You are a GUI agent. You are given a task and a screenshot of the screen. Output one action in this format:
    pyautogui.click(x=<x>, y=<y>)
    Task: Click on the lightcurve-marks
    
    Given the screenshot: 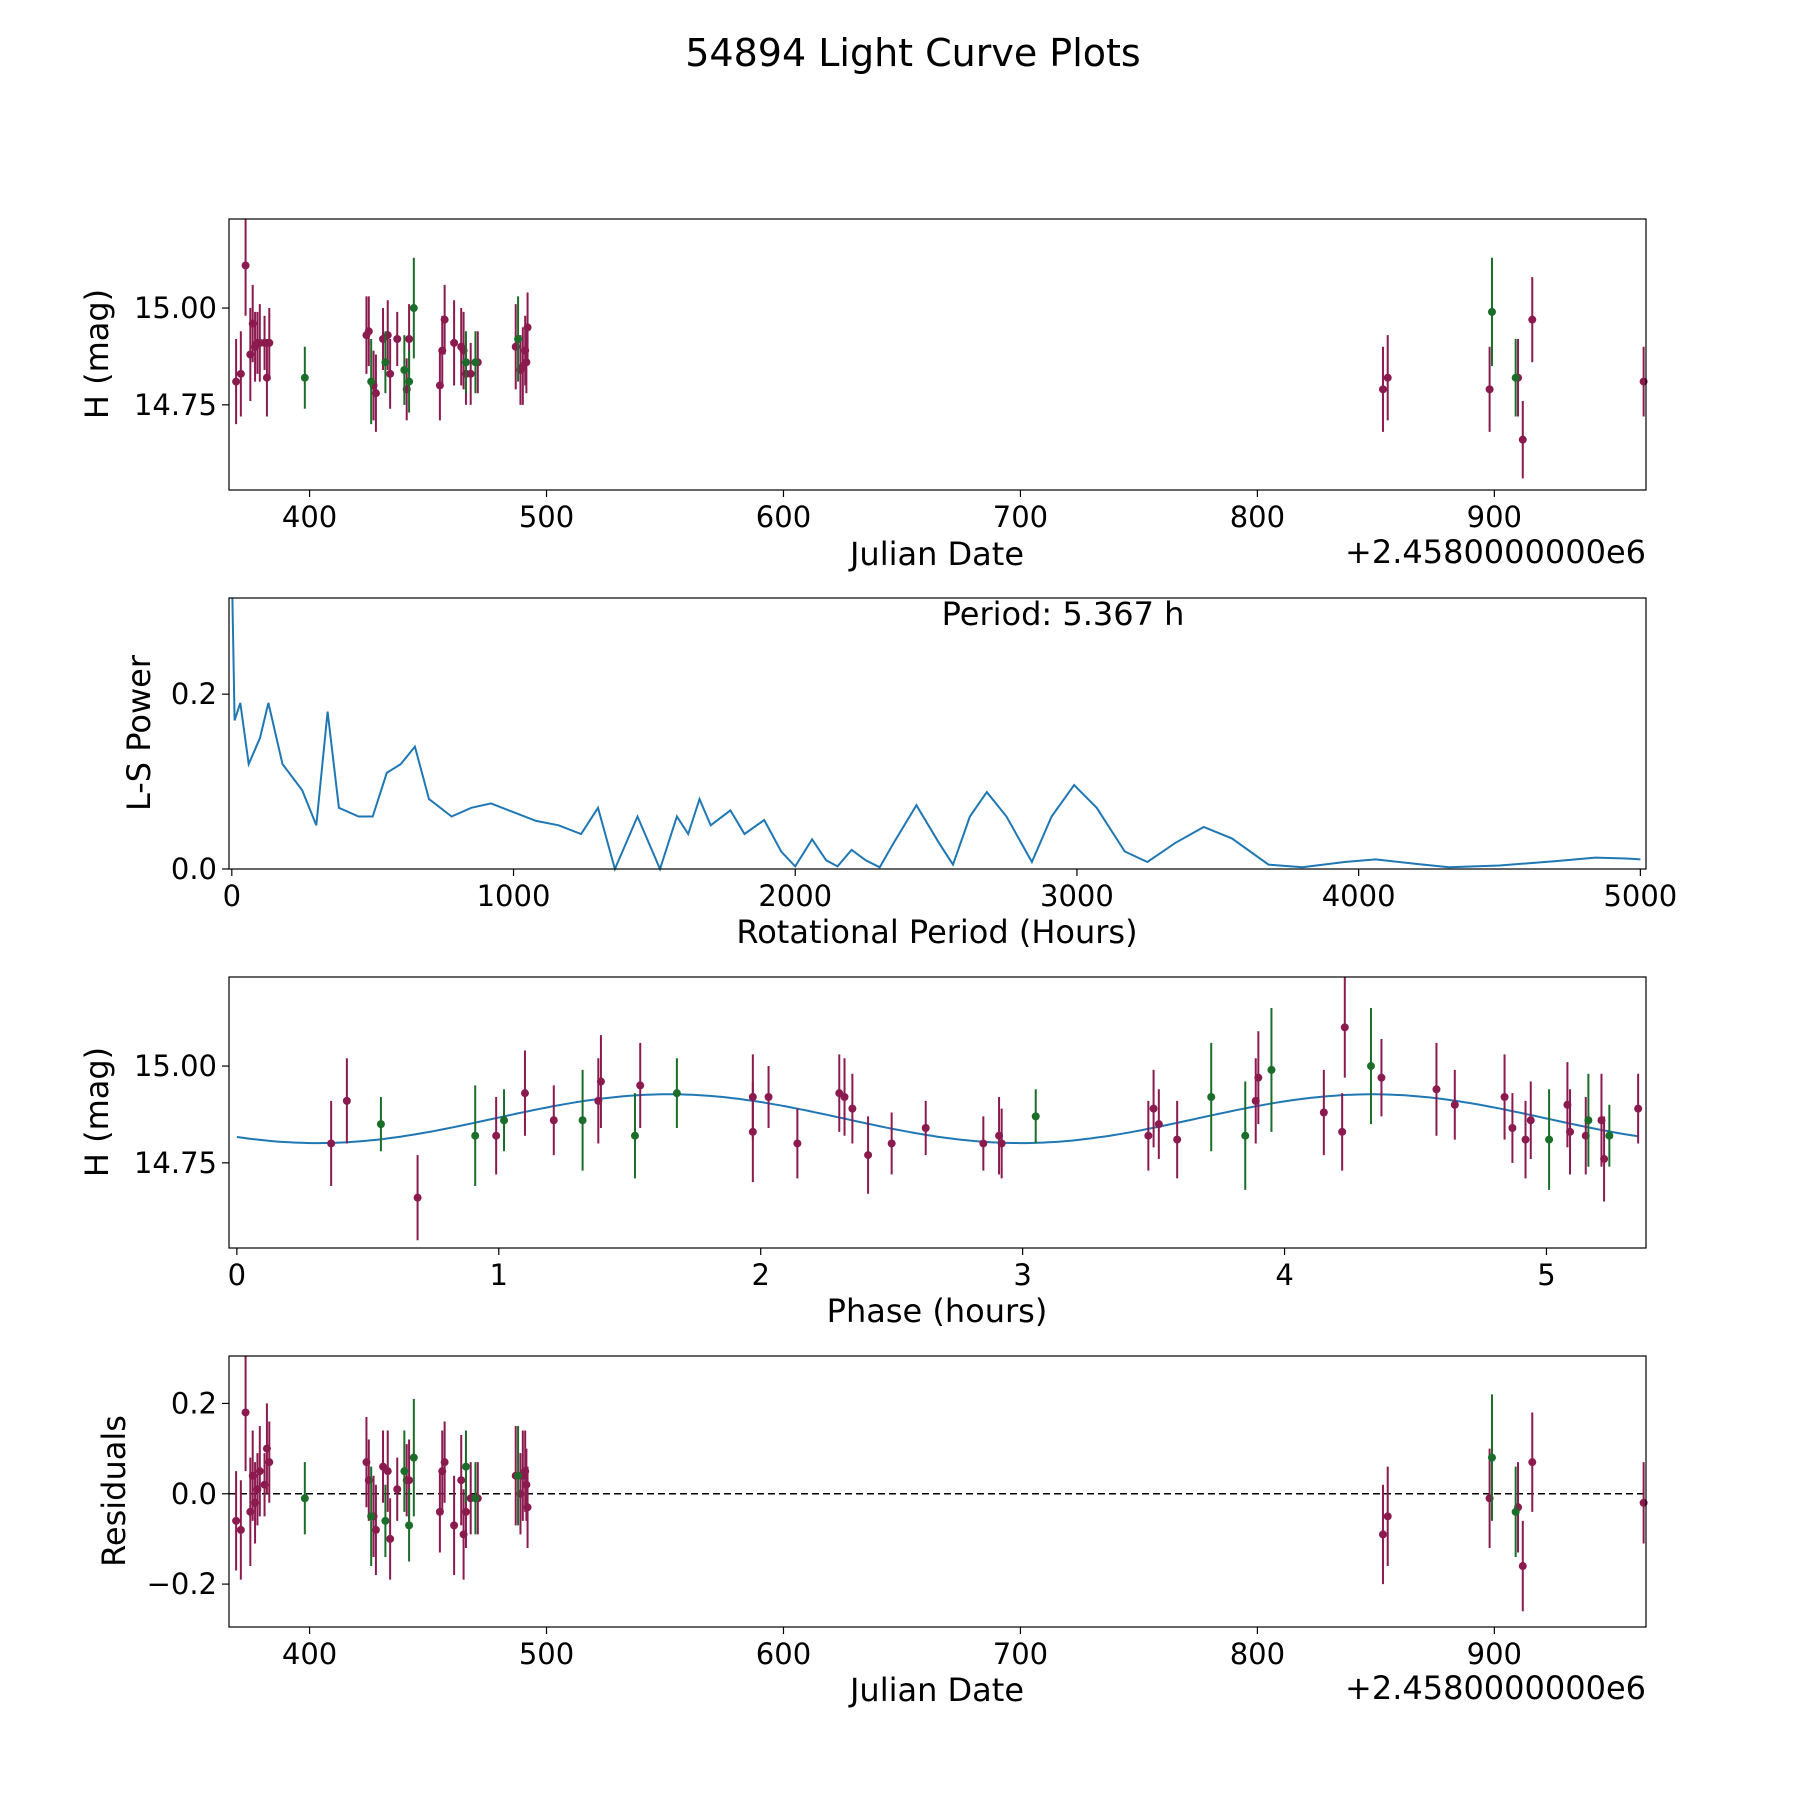 What is the action you would take?
    pyautogui.click(x=940, y=349)
    